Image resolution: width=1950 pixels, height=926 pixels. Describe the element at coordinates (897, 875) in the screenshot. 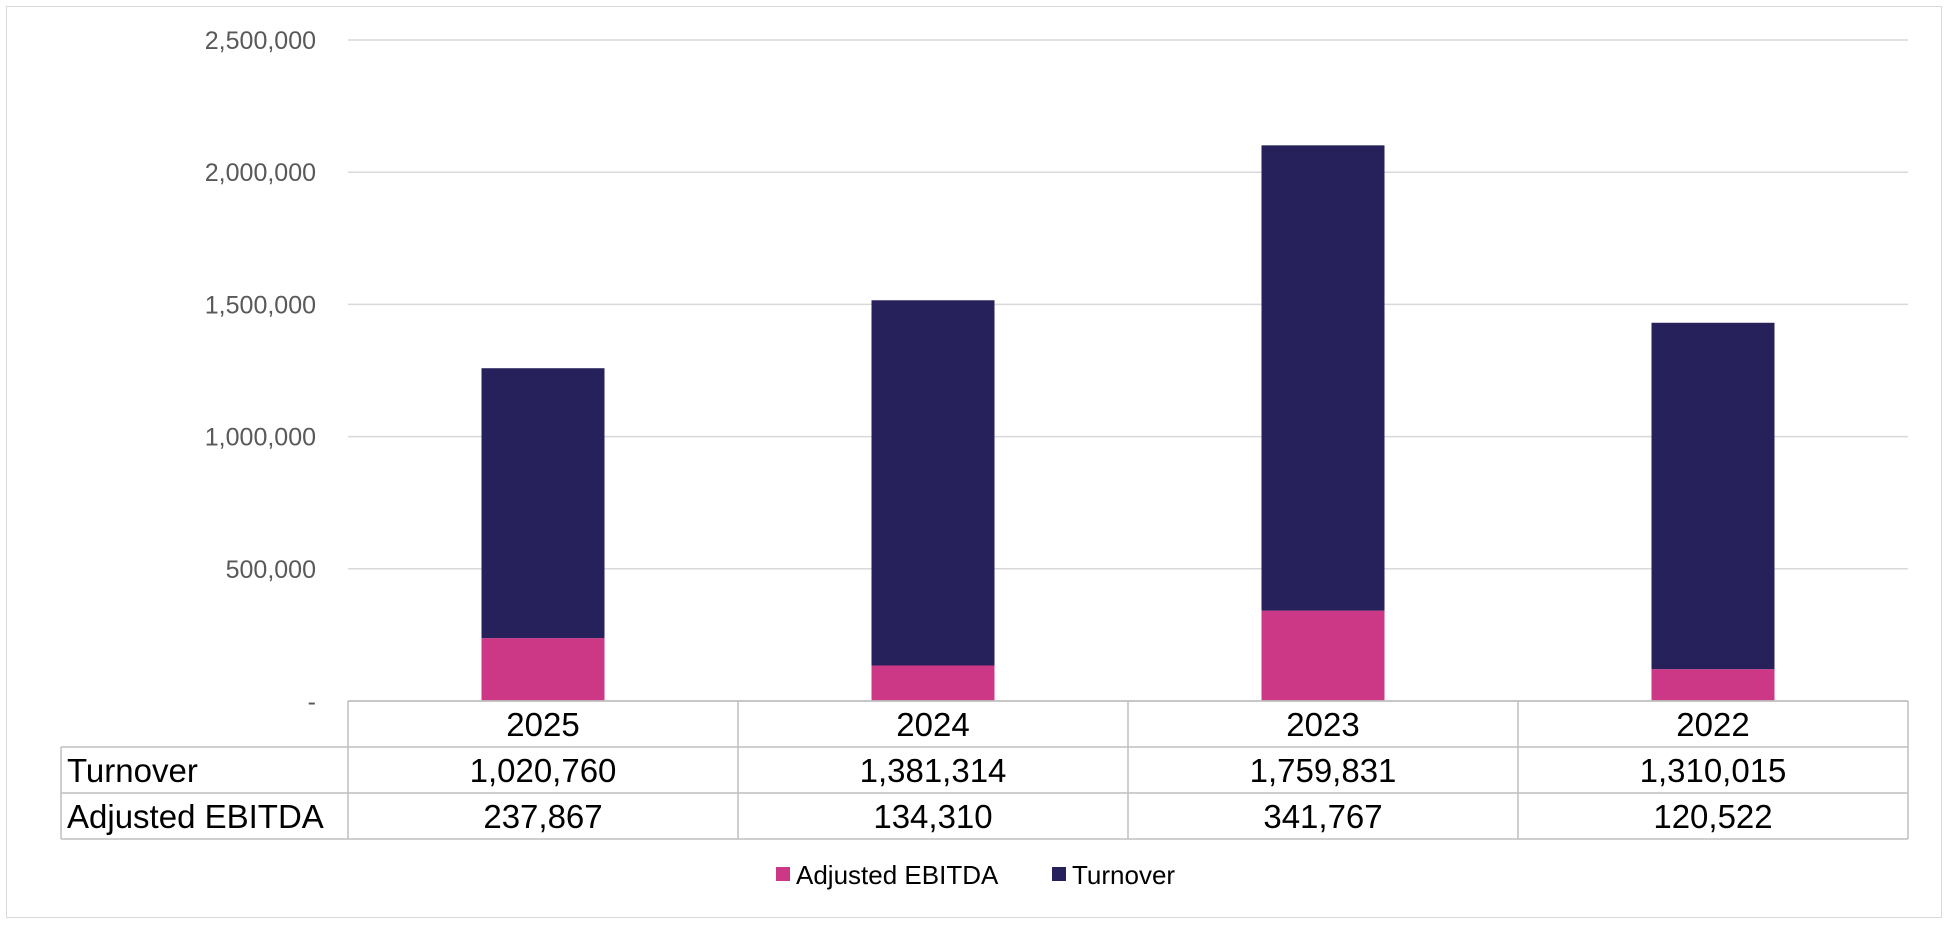

I see `legend-entry: Adjusted EBITDA` at that location.